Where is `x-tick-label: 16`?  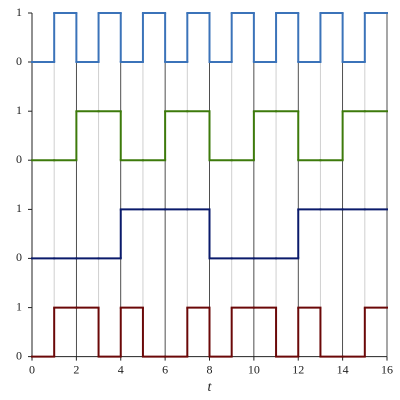 x-tick-label: 16 is located at coordinates (387, 369).